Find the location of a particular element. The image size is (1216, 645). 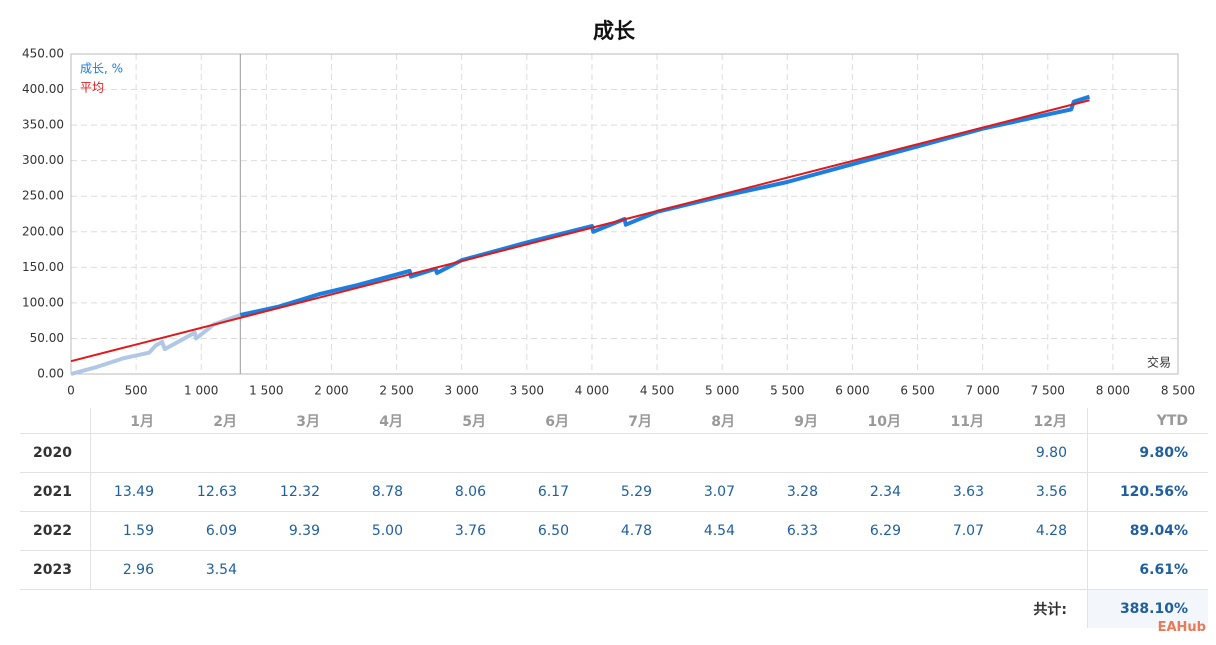

cell: 12月 is located at coordinates (1046, 421).